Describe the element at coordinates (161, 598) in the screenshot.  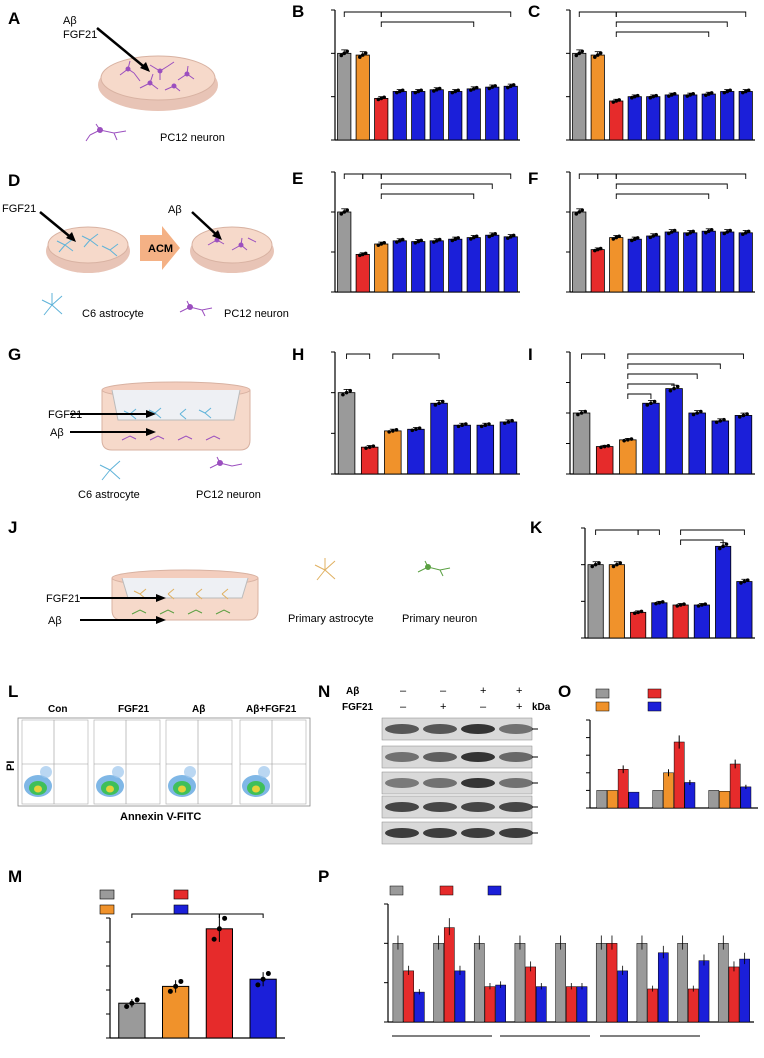
I see `arrowhead` at that location.